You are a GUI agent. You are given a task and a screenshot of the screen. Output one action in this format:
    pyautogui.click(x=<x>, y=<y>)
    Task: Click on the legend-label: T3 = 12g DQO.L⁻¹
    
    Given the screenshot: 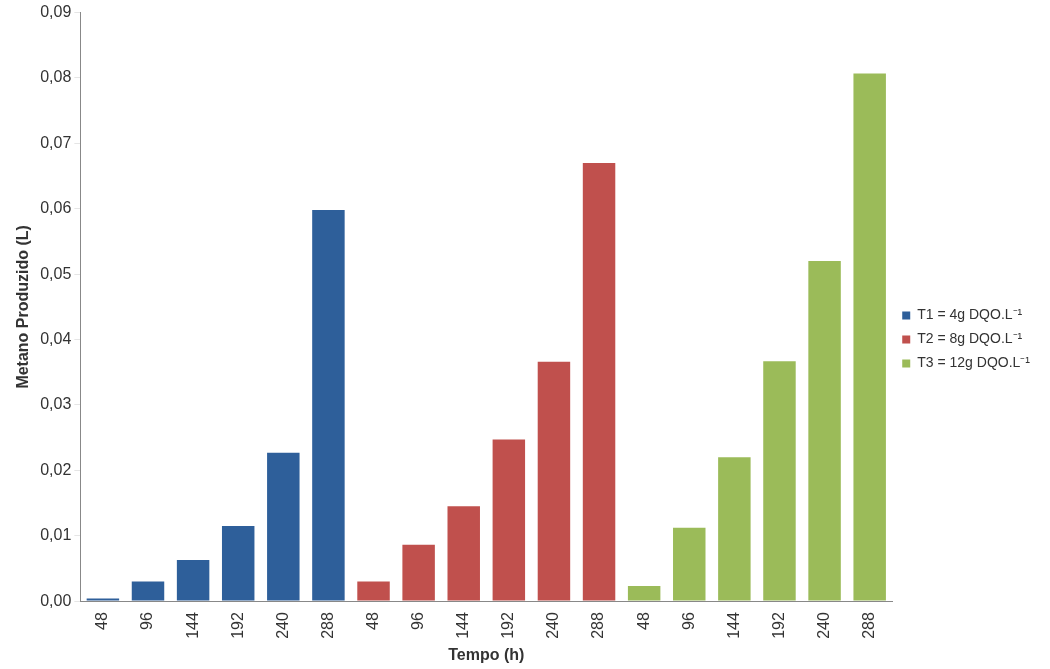 What is the action you would take?
    pyautogui.click(x=974, y=362)
    